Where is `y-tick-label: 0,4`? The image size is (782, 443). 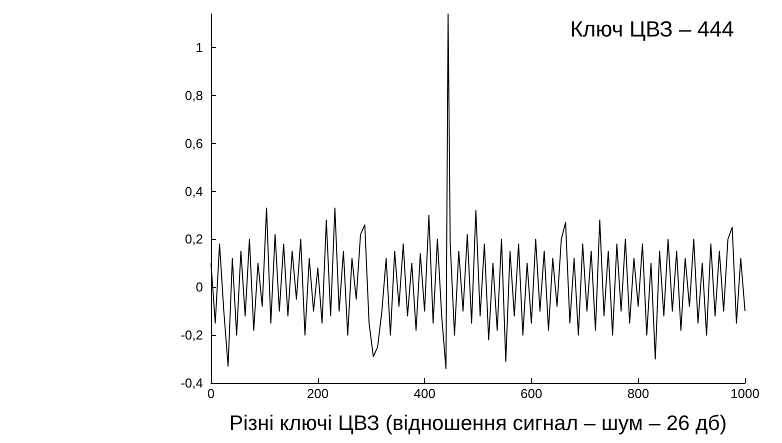
y-tick-label: 0,4 is located at coordinates (193, 191).